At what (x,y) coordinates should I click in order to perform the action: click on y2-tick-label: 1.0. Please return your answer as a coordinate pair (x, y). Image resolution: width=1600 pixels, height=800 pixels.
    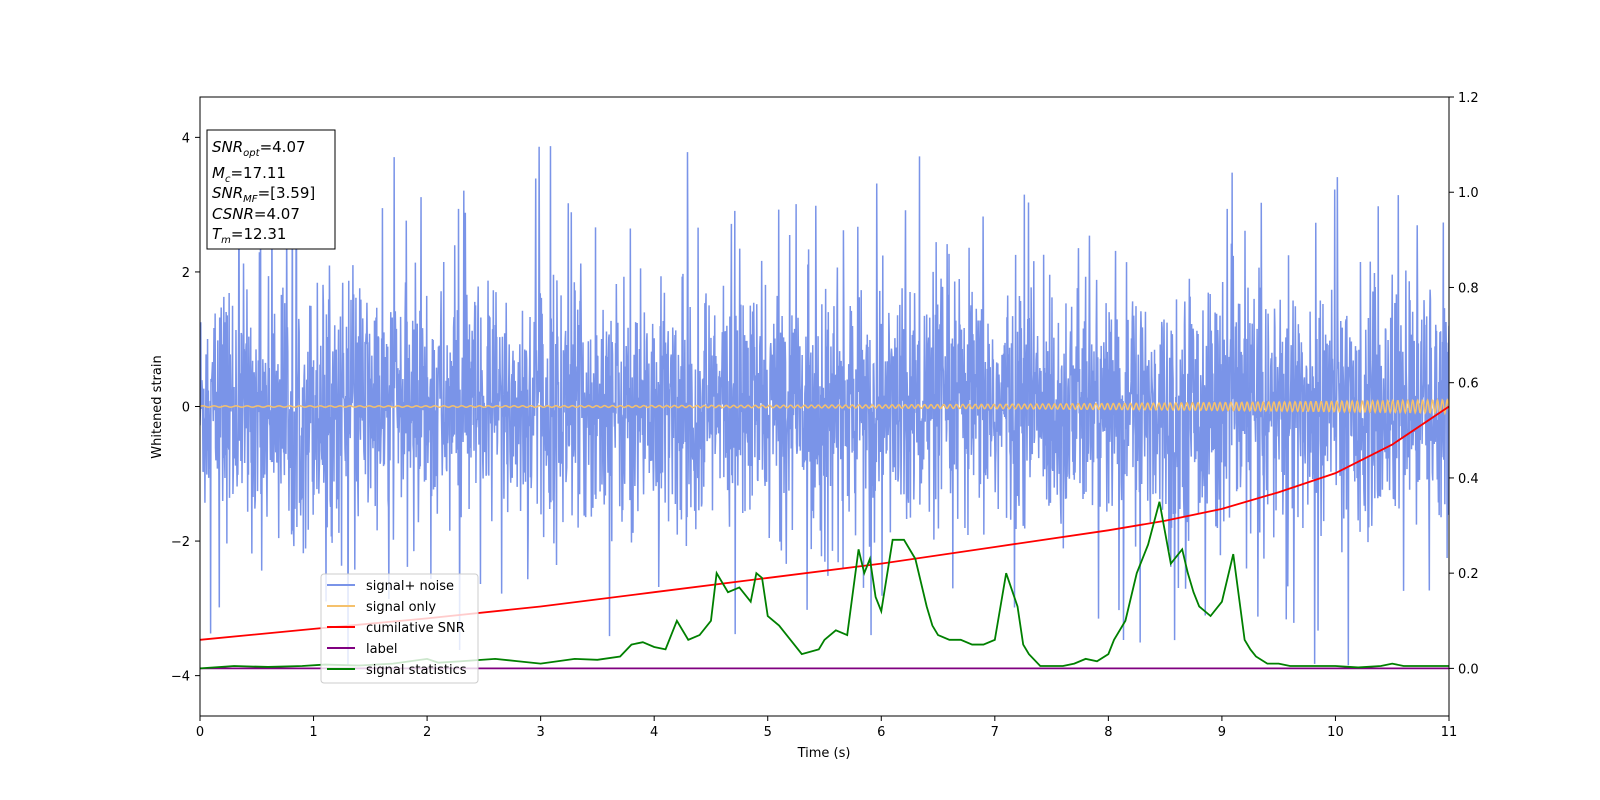
    Looking at the image, I should click on (1468, 193).